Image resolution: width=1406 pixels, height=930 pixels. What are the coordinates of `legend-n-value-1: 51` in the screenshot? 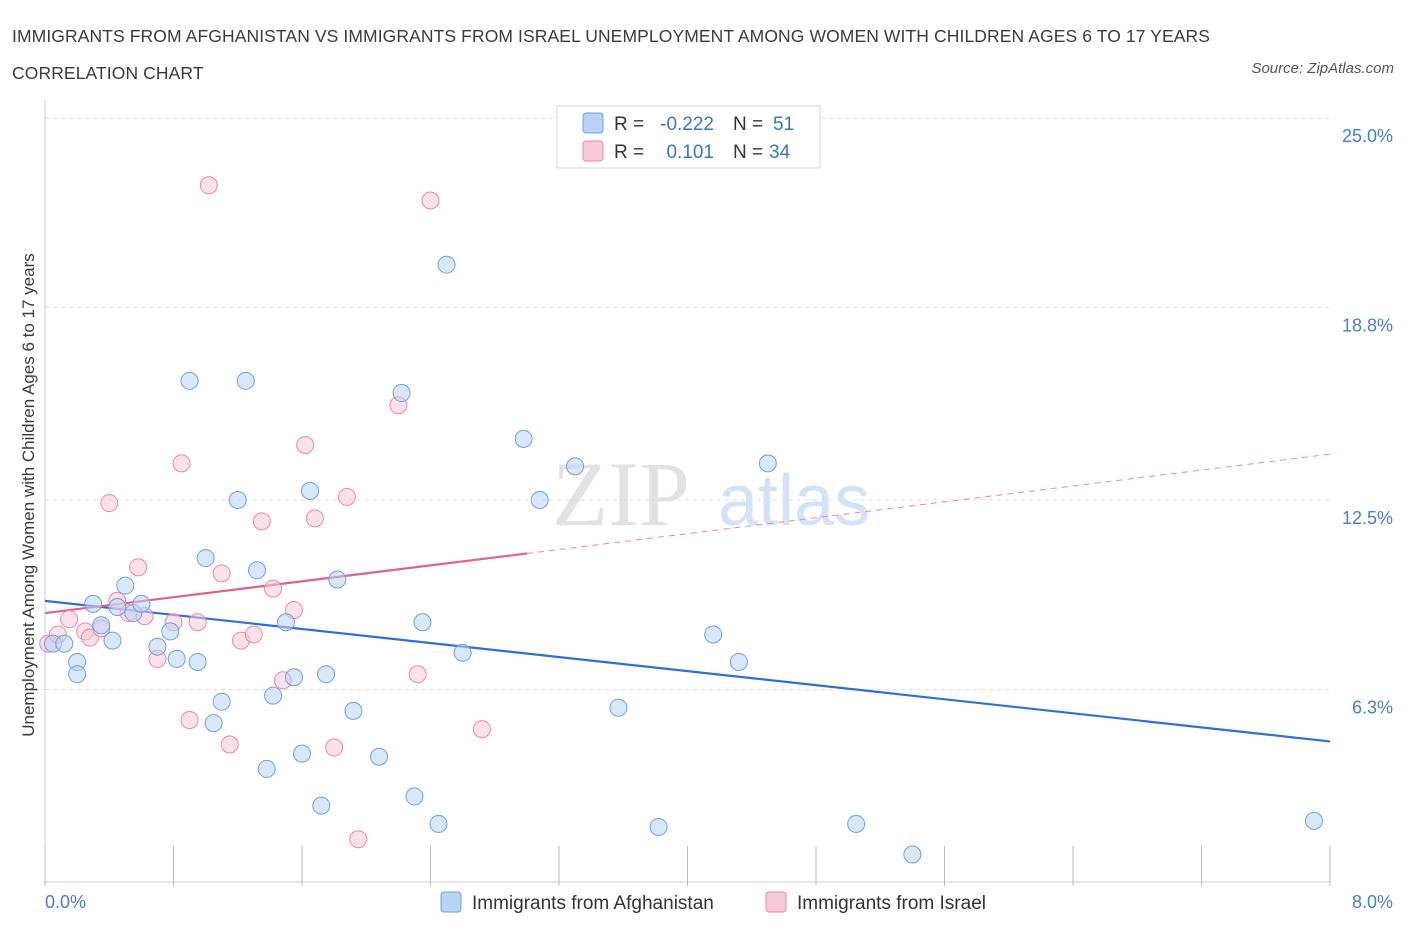 It's located at (783, 124).